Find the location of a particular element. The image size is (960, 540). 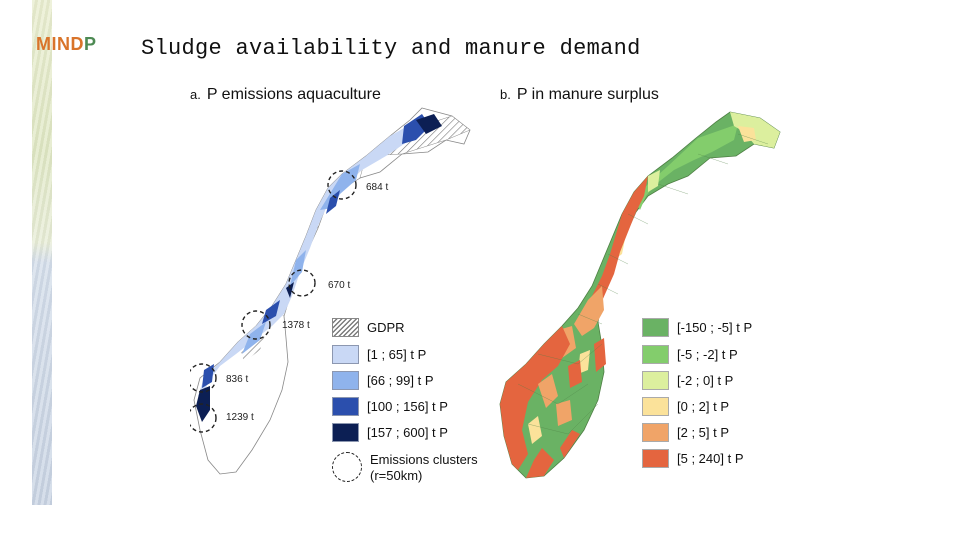

municipality-border is located at coordinates (643, 284).